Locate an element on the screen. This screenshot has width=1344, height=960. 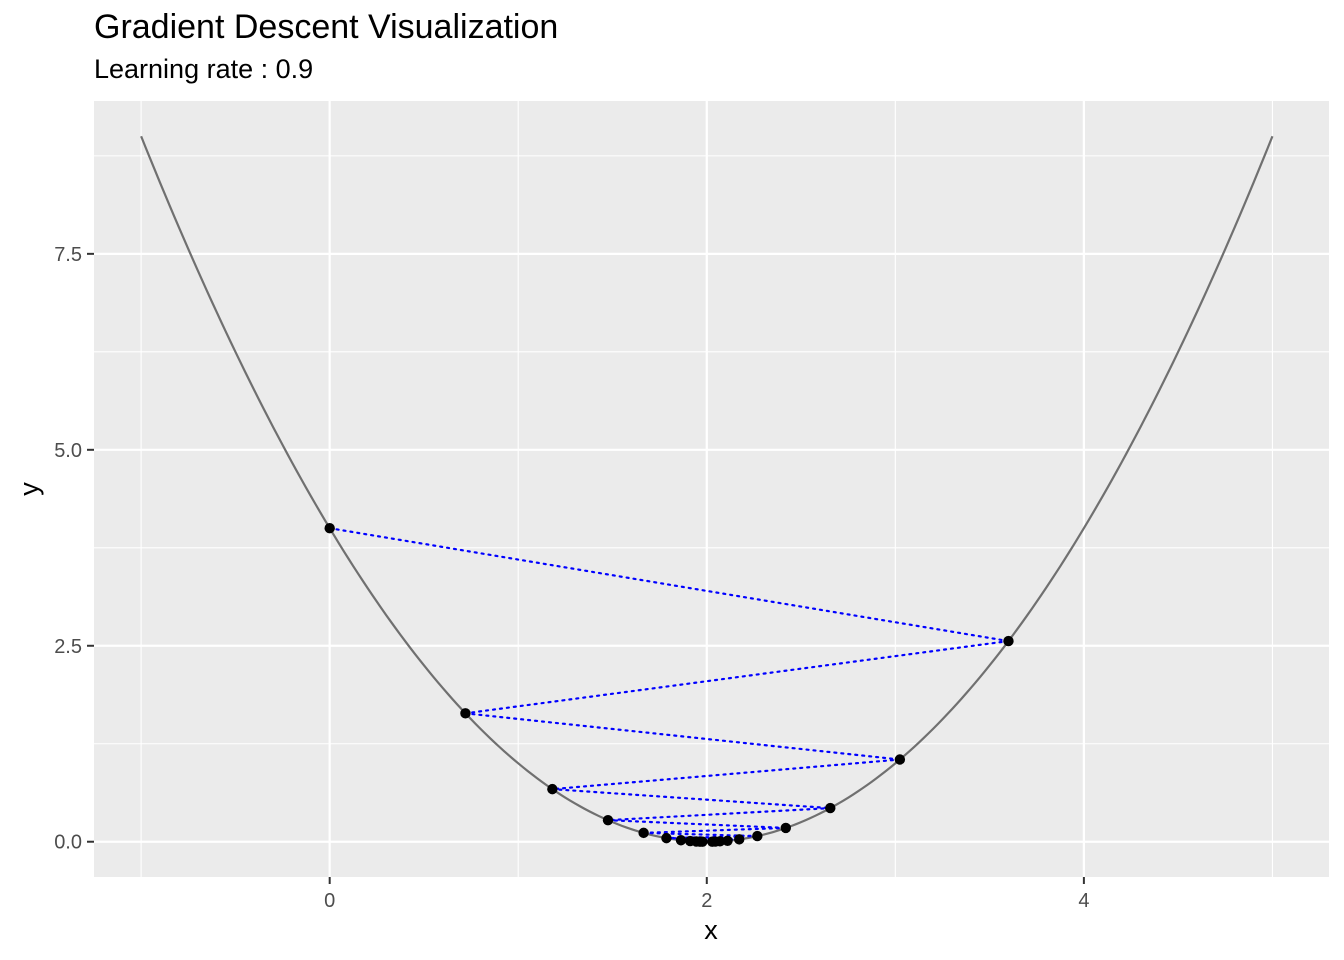
y-tick-label: 7.5 is located at coordinates (68, 255).